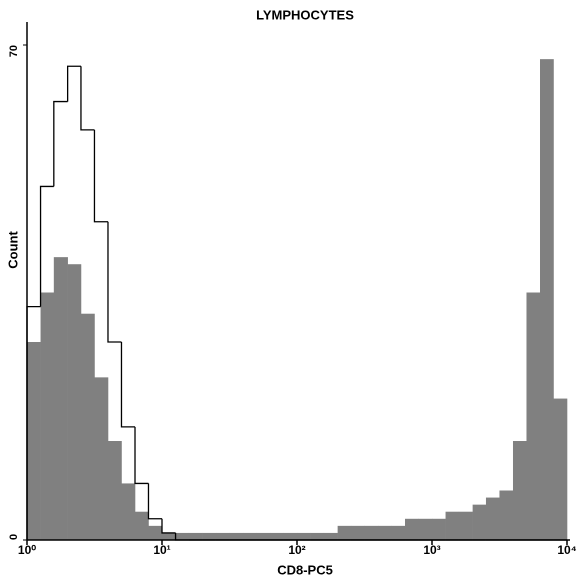 The width and height of the screenshot is (585, 583). Describe the element at coordinates (296, 550) in the screenshot. I see `x-tick-label: 10²` at that location.